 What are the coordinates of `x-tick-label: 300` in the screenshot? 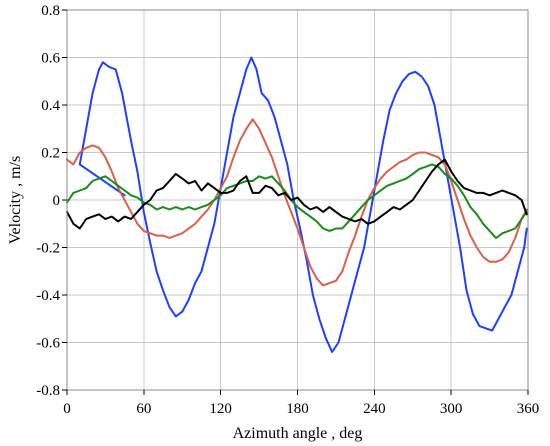 It's located at (451, 409).